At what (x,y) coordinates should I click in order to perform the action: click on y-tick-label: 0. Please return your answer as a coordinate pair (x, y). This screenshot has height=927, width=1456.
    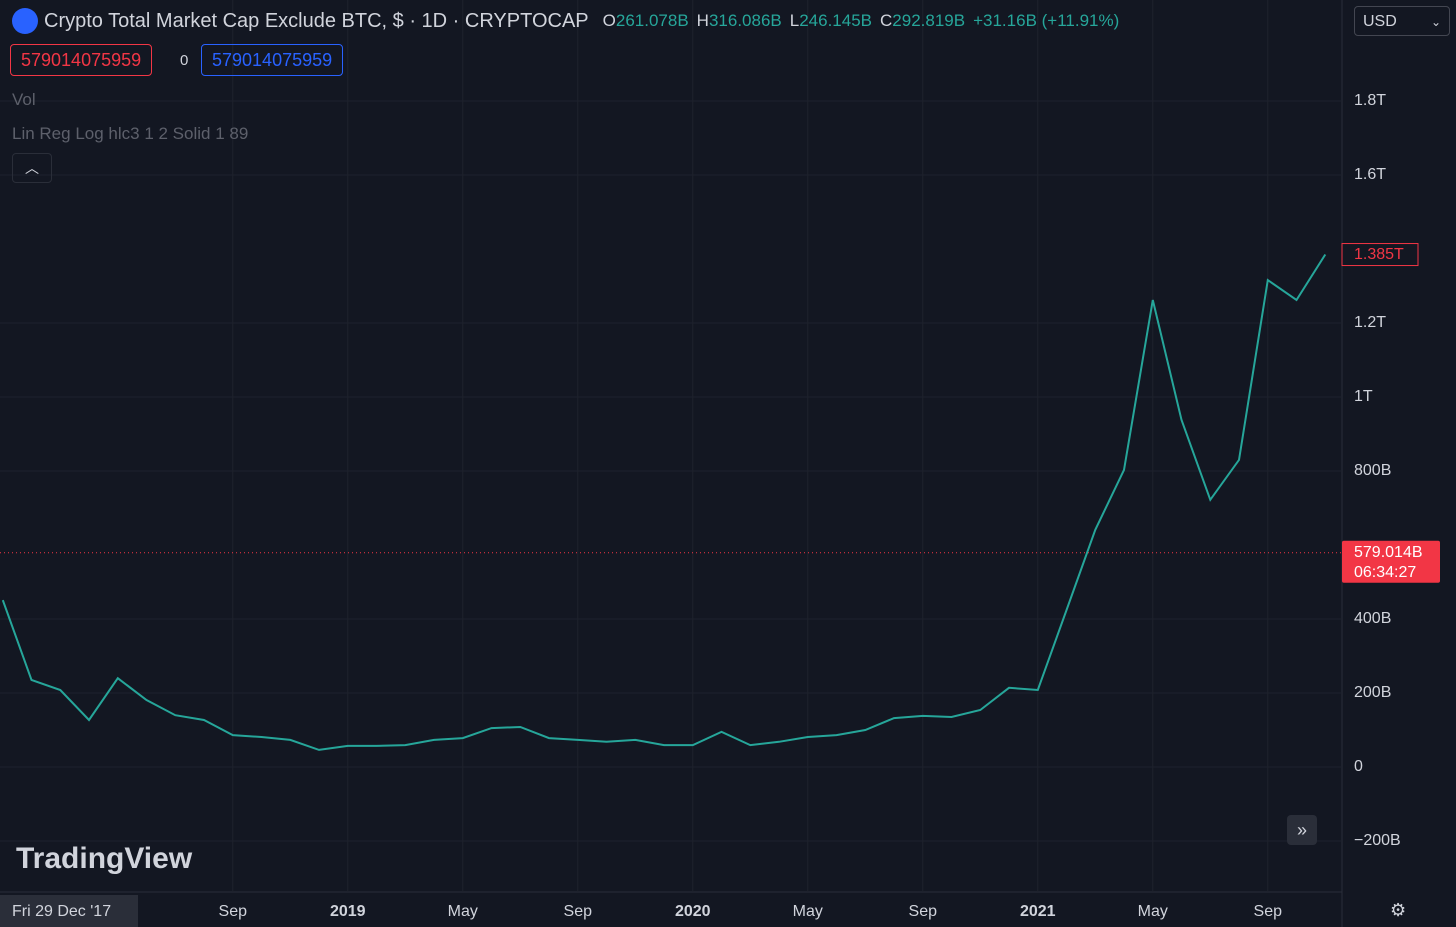
    Looking at the image, I should click on (1358, 766).